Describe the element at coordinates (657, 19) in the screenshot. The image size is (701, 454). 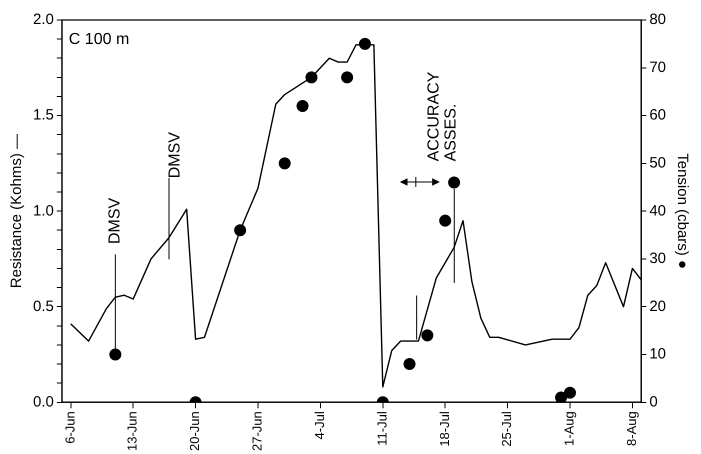
I see `y2-tick-label: 80` at that location.